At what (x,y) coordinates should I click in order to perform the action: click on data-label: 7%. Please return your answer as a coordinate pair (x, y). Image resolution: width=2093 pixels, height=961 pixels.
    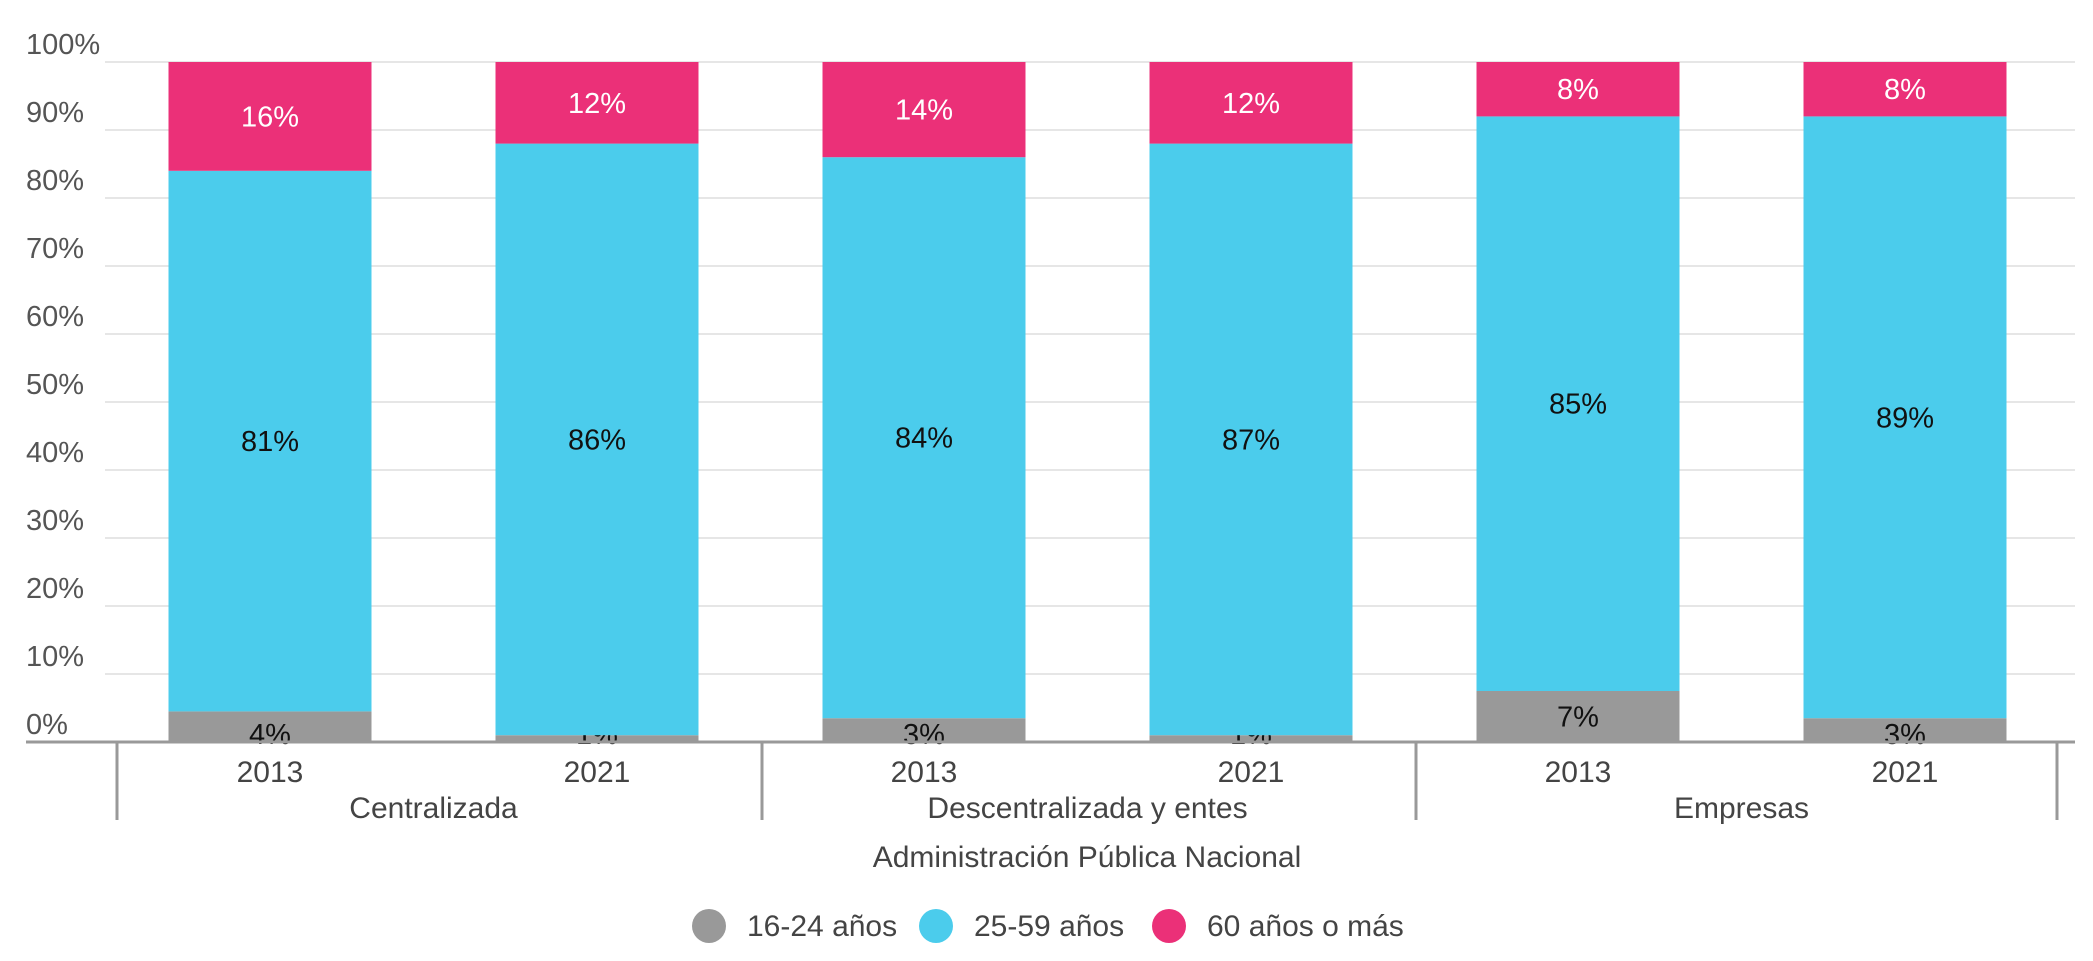
    Looking at the image, I should click on (1578, 718).